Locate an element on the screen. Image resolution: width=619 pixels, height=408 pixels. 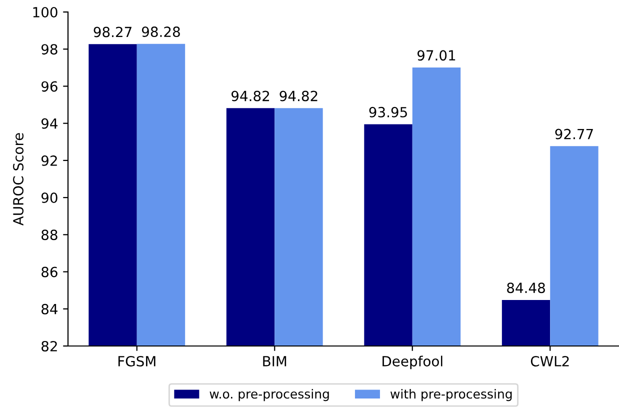
data-label: 98.28 is located at coordinates (161, 32).